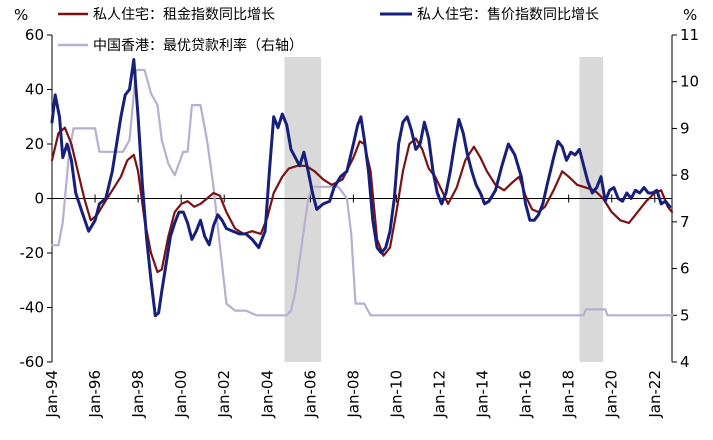 The width and height of the screenshot is (713, 440). I want to click on right-axis-tick-label: 8, so click(685, 175).